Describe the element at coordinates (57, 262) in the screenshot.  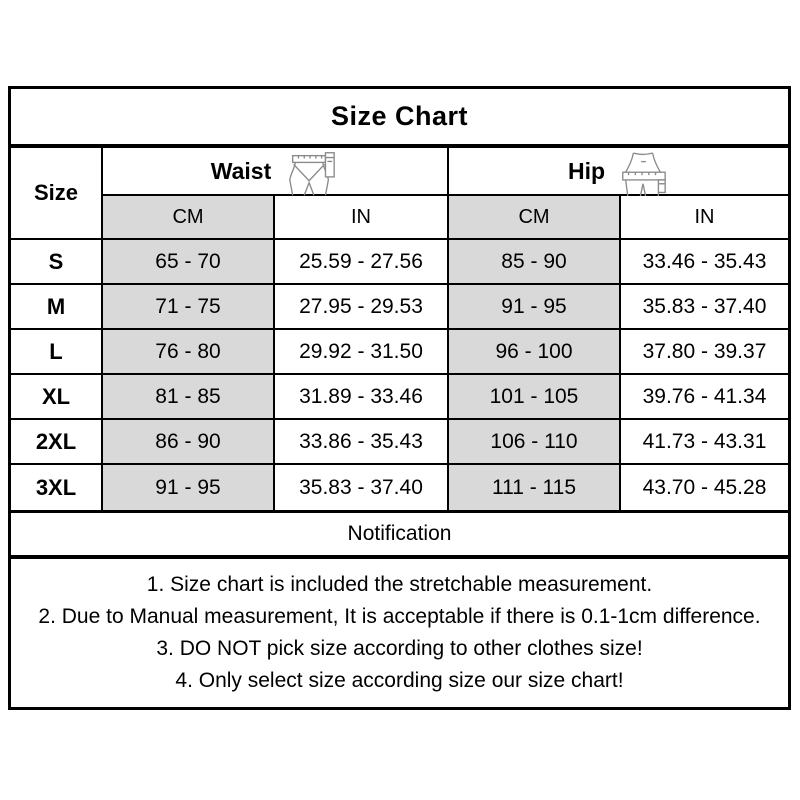
I see `size-label-s: S` at that location.